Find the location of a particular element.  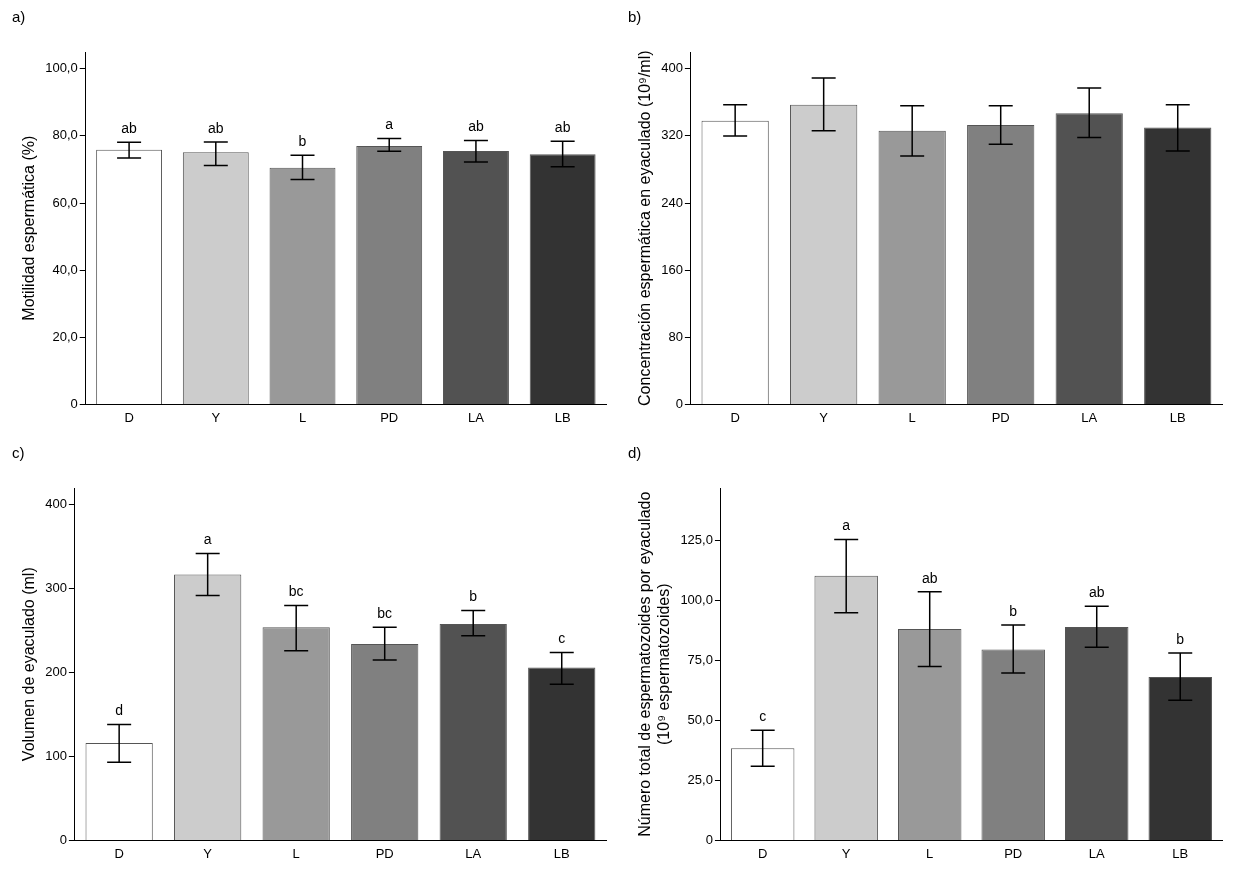

y-tick-label: 300 is located at coordinates (56, 588).